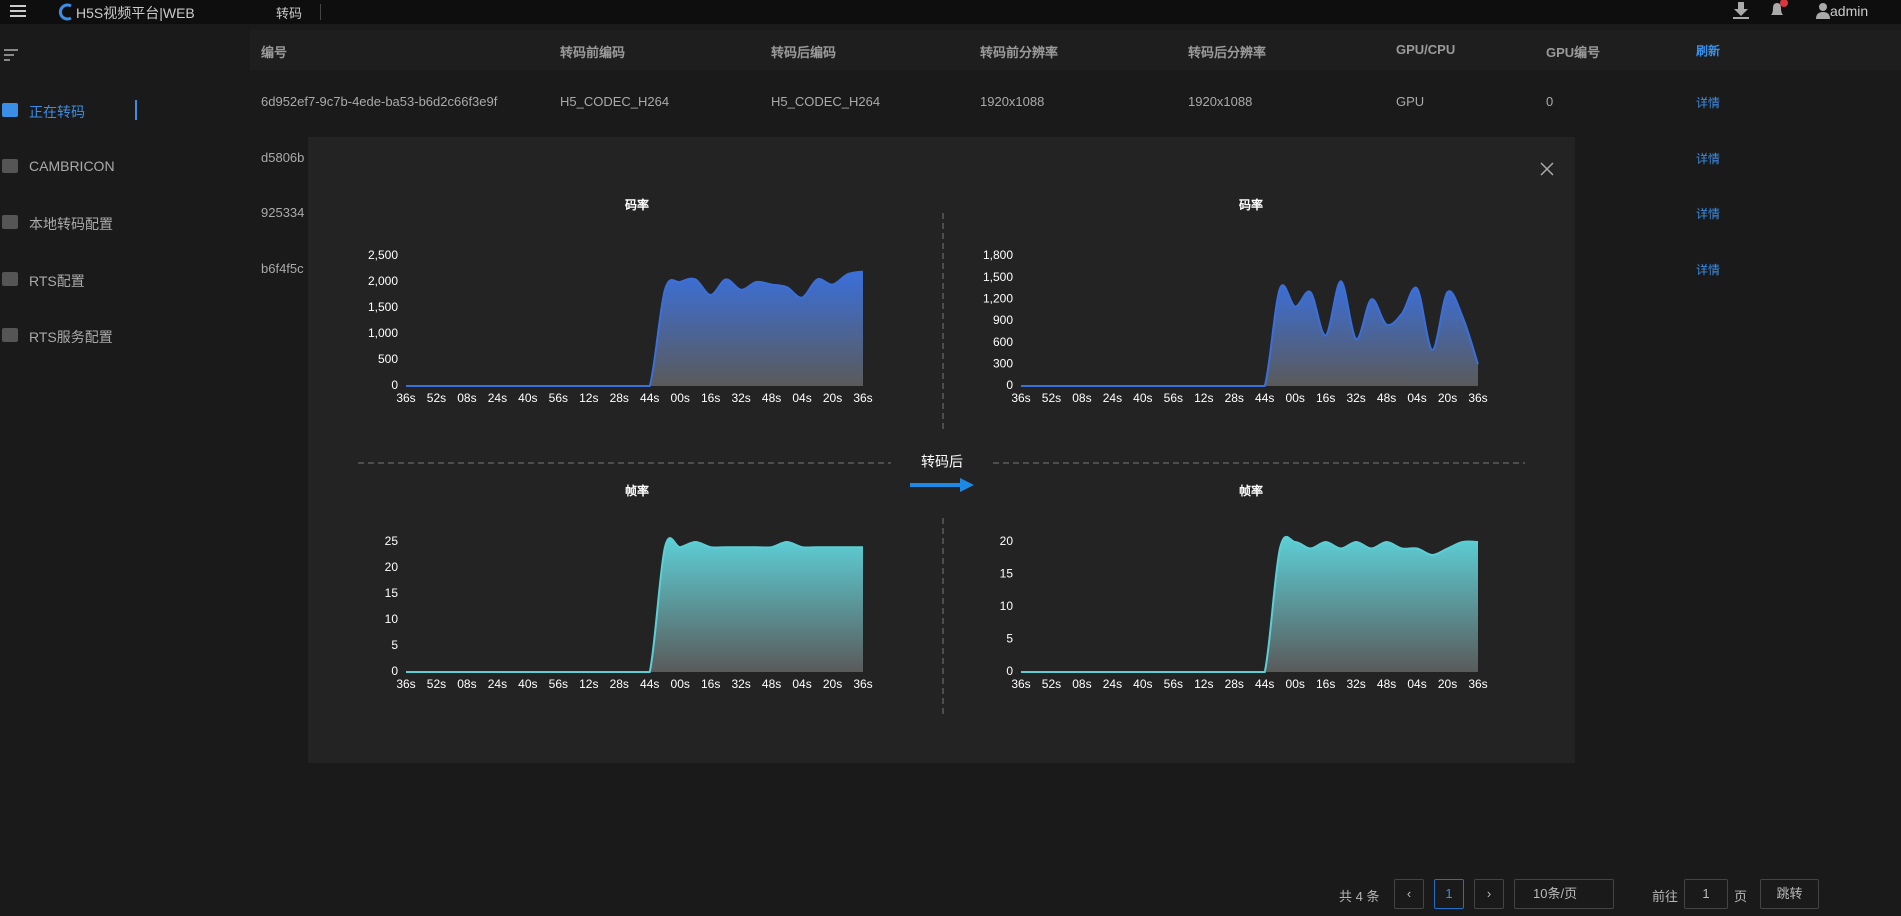  Describe the element at coordinates (289, 13) in the screenshot. I see `nav-item: 转码` at that location.